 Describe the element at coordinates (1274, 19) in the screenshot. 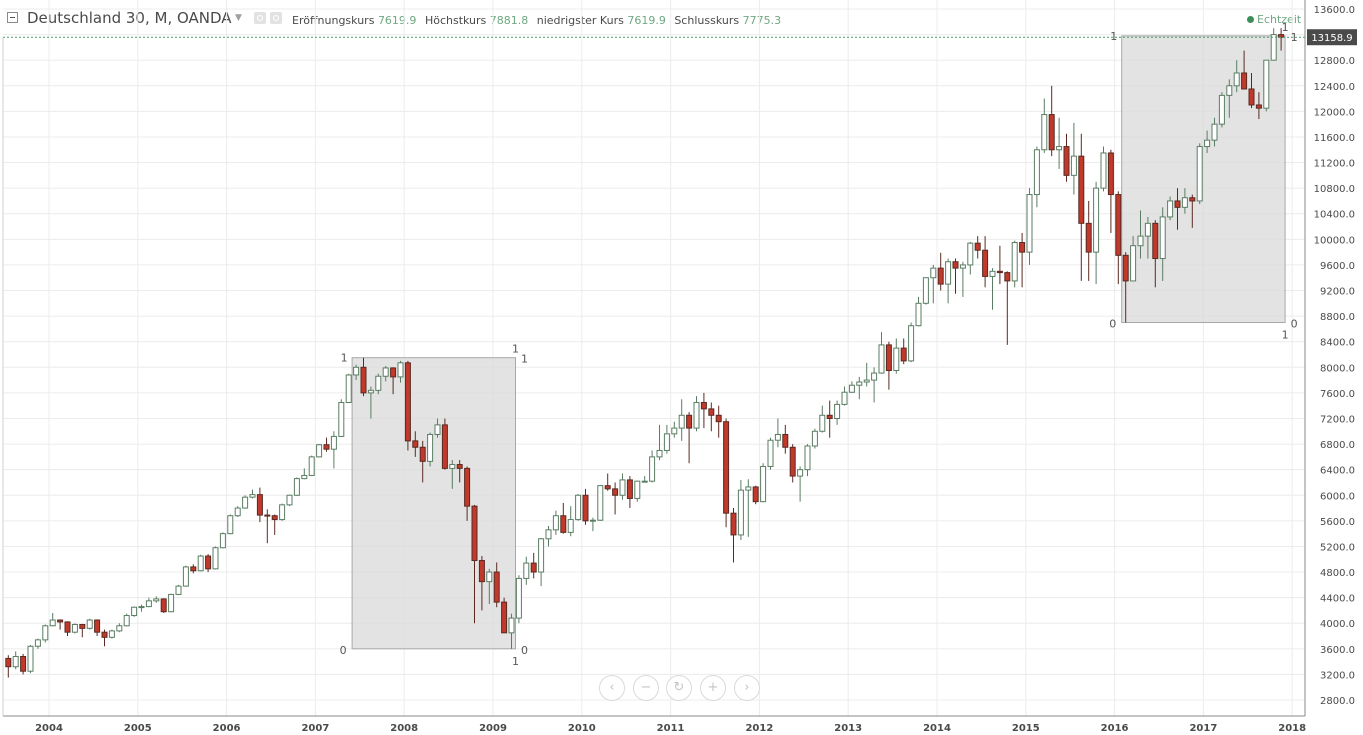

I see `realtime-indicator: Echtzeit` at that location.